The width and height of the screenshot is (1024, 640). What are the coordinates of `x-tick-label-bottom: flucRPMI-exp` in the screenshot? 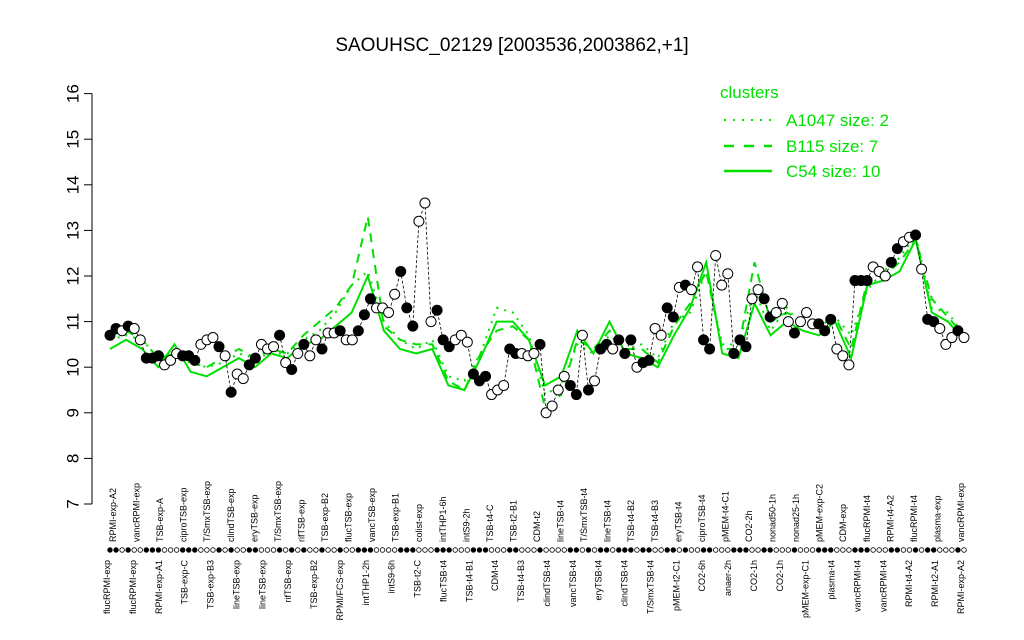 It's located at (133, 587).